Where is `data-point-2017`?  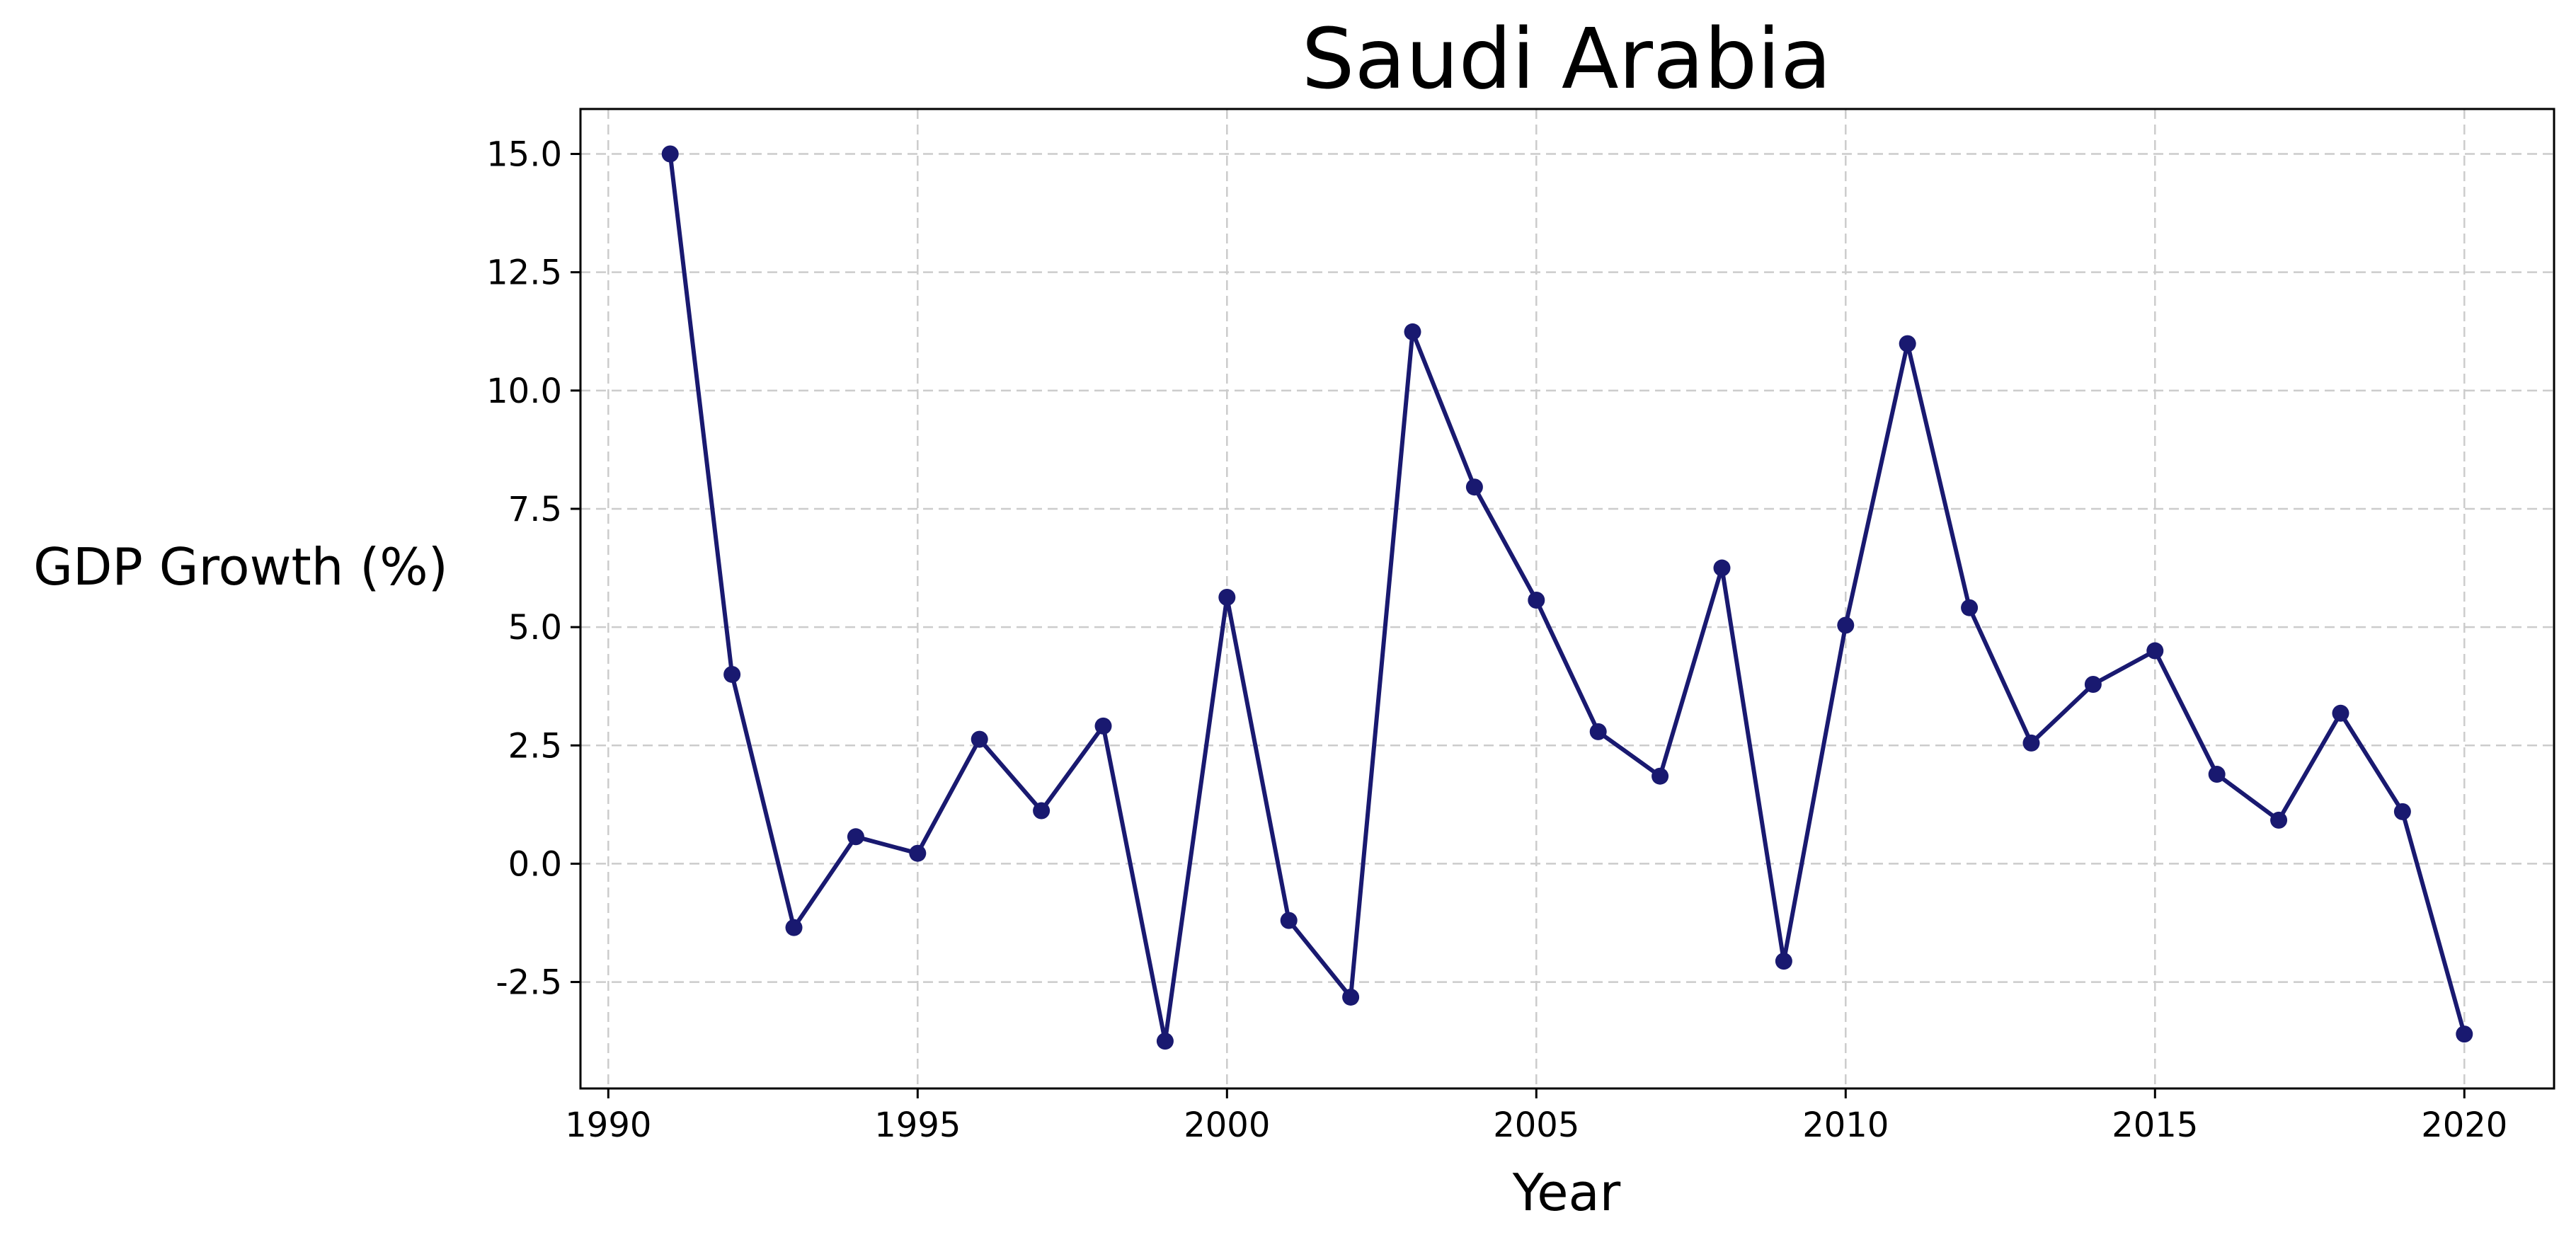 data-point-2017 is located at coordinates (2279, 820).